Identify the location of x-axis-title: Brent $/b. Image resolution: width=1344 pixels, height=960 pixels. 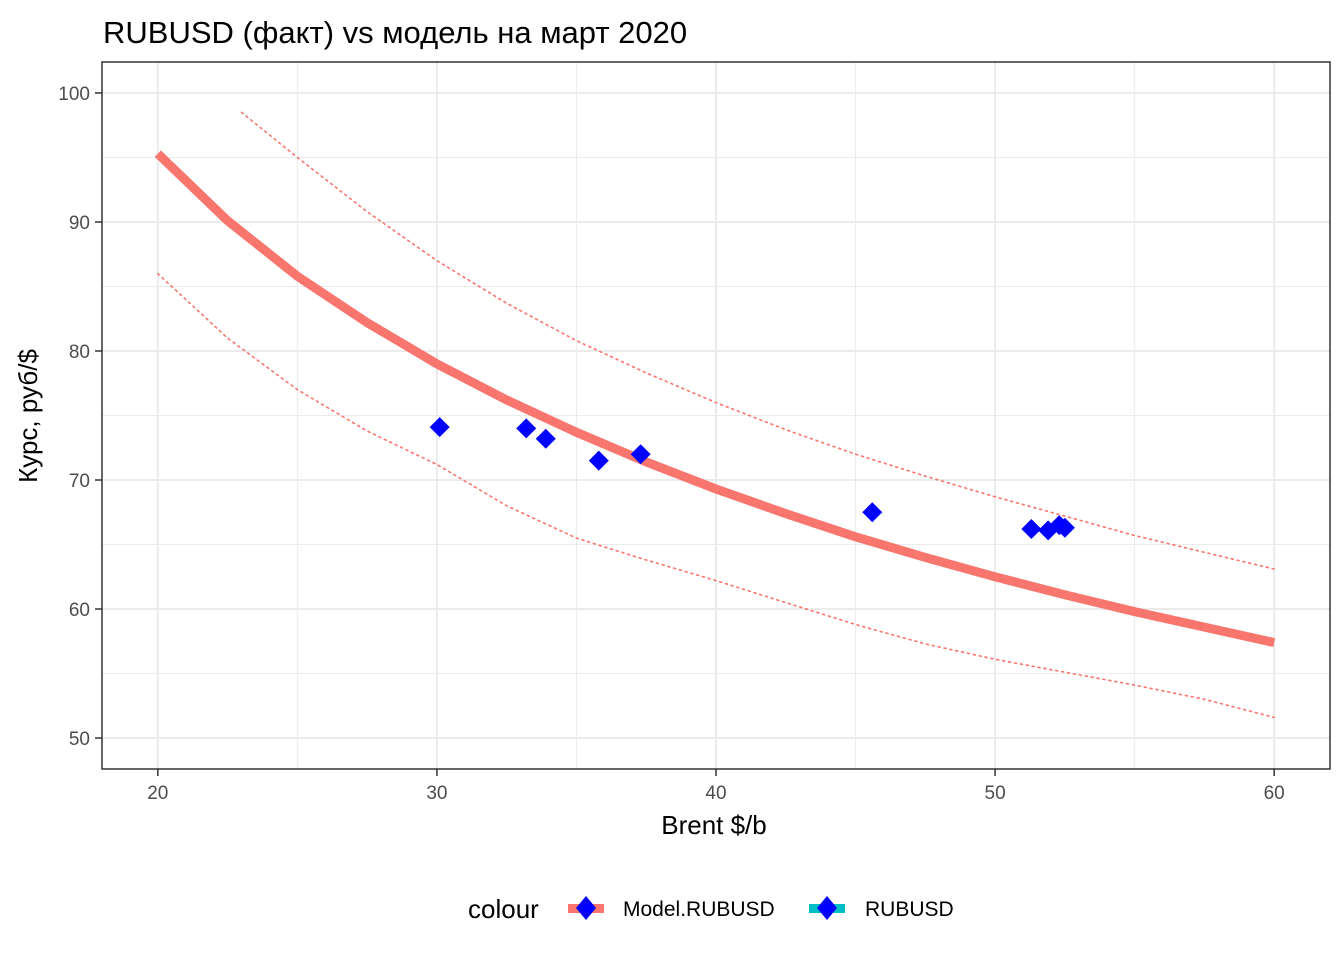
(714, 825).